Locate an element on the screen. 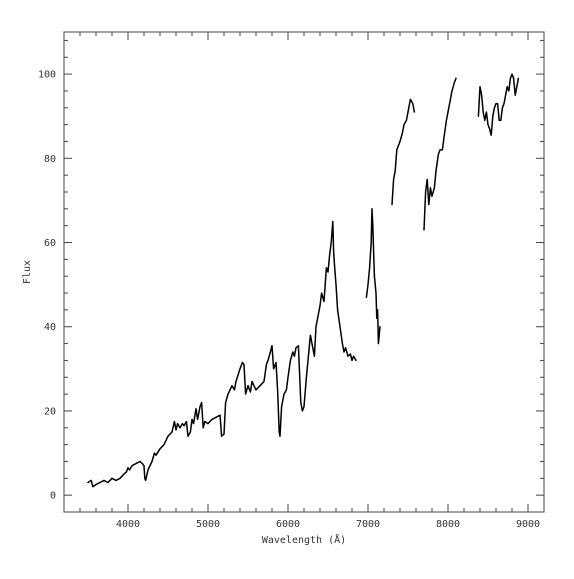 This screenshot has height=579, width=574. y-tick-label: 80 is located at coordinates (50, 159).